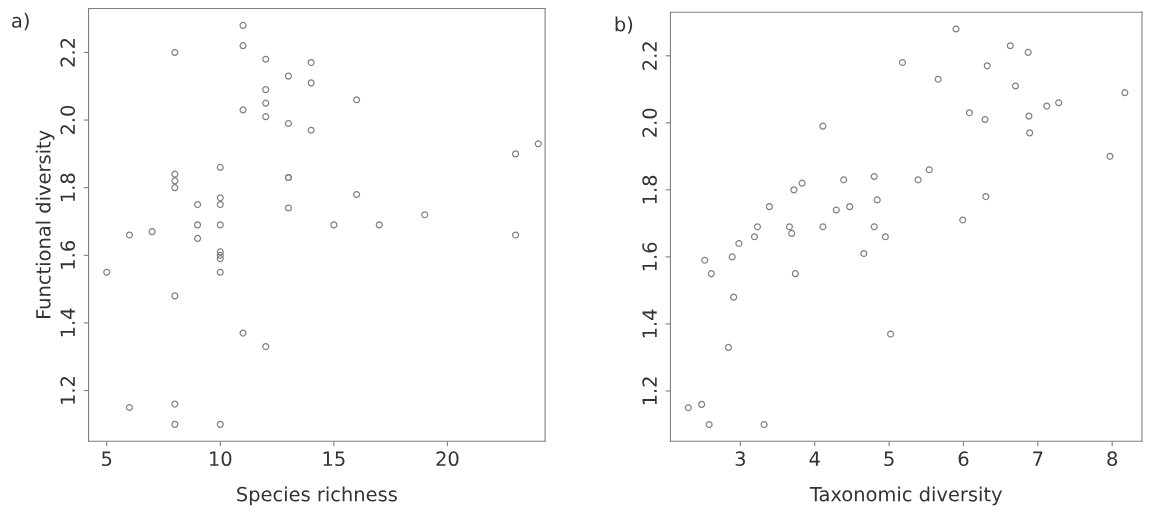  I want to click on x-tick-label: 20, so click(447, 459).